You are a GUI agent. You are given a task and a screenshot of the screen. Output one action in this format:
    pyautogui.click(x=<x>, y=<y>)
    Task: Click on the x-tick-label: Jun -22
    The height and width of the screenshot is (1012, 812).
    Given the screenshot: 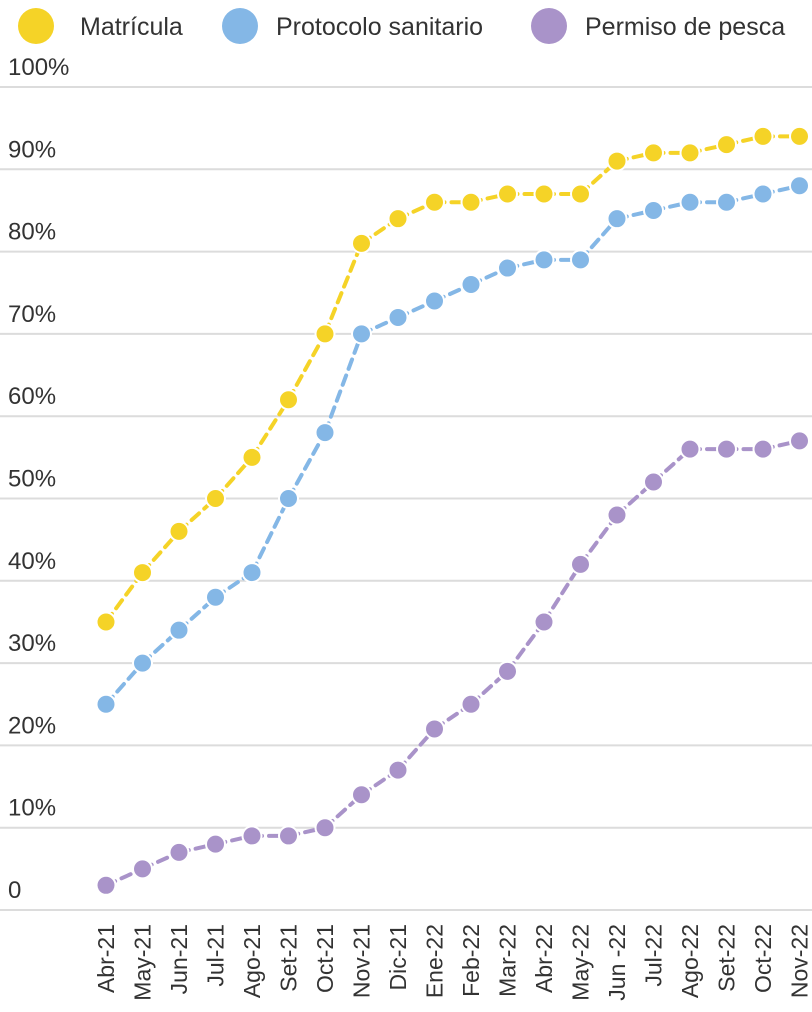 What is the action you would take?
    pyautogui.click(x=617, y=962)
    